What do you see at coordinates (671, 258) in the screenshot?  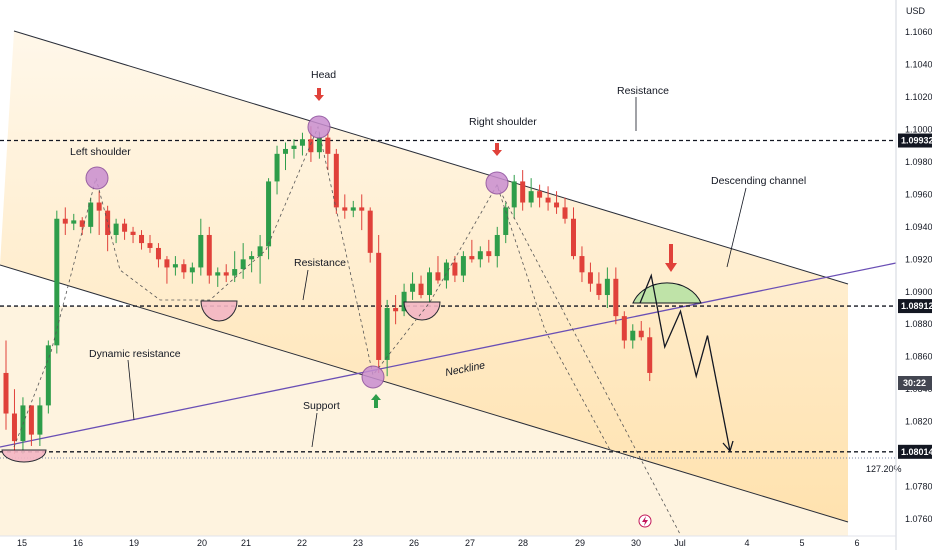 I see `retest-down-arrow` at bounding box center [671, 258].